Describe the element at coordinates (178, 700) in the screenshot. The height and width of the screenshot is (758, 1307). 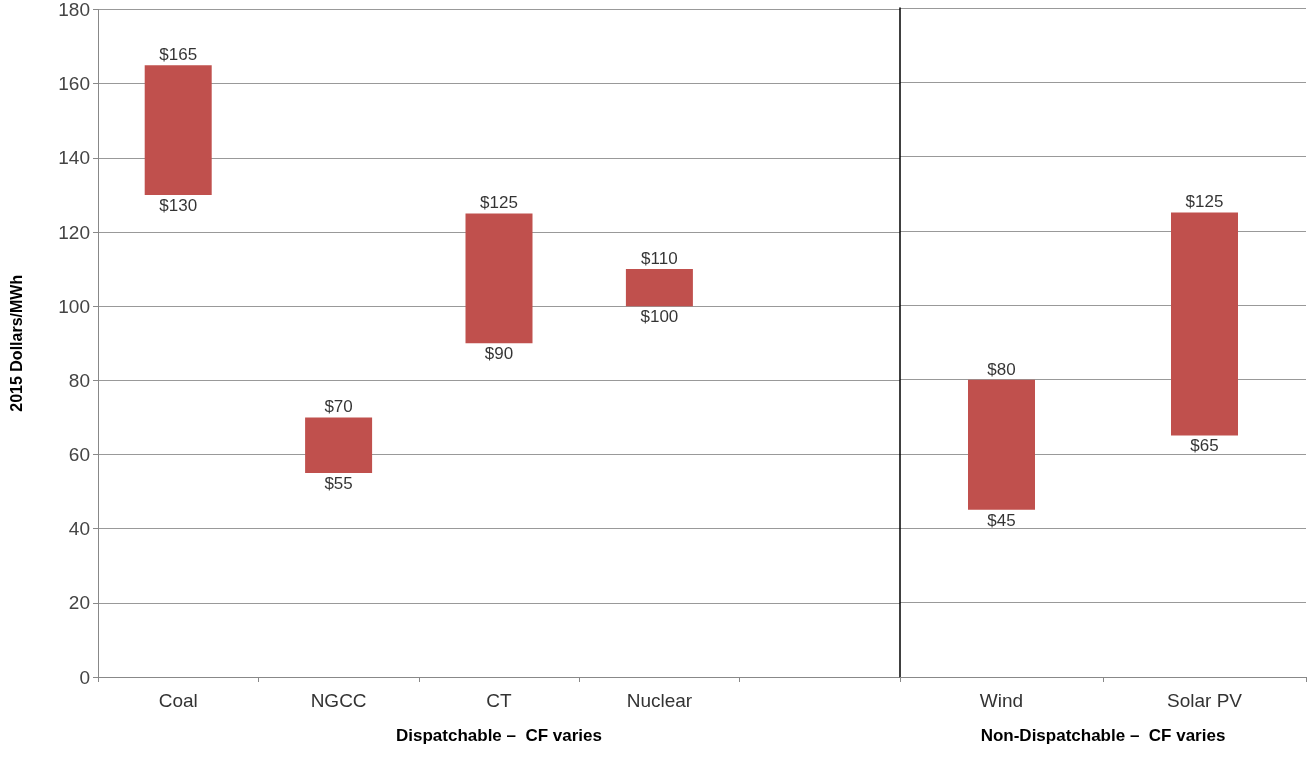
I see `x-tick-label: Coal` at that location.